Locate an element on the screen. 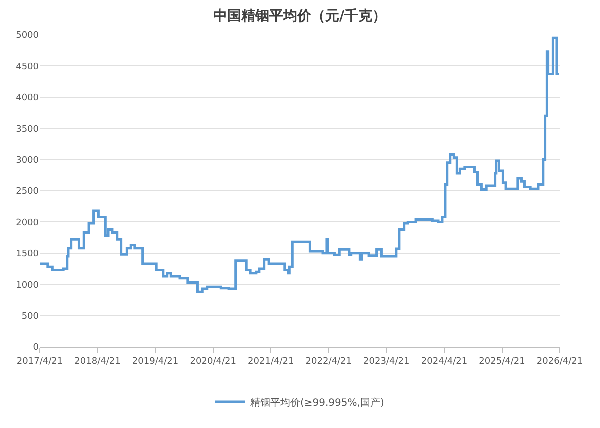  y-tick-label: 500 is located at coordinates (31, 317).